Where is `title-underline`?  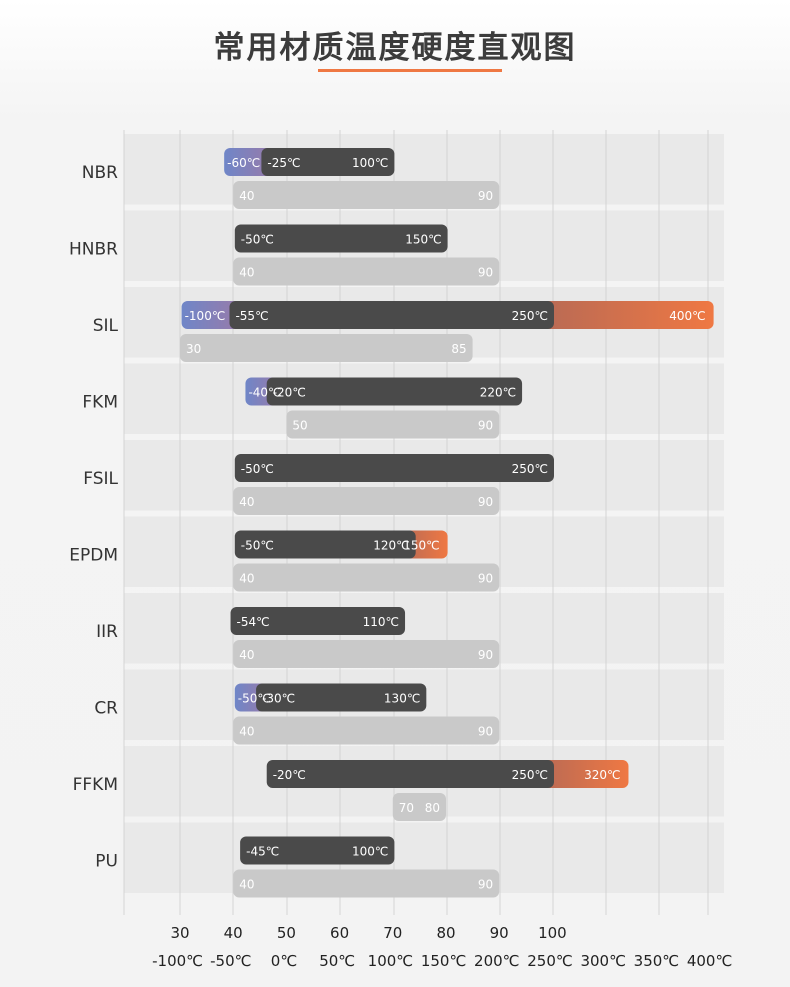
title-underline is located at coordinates (410, 70).